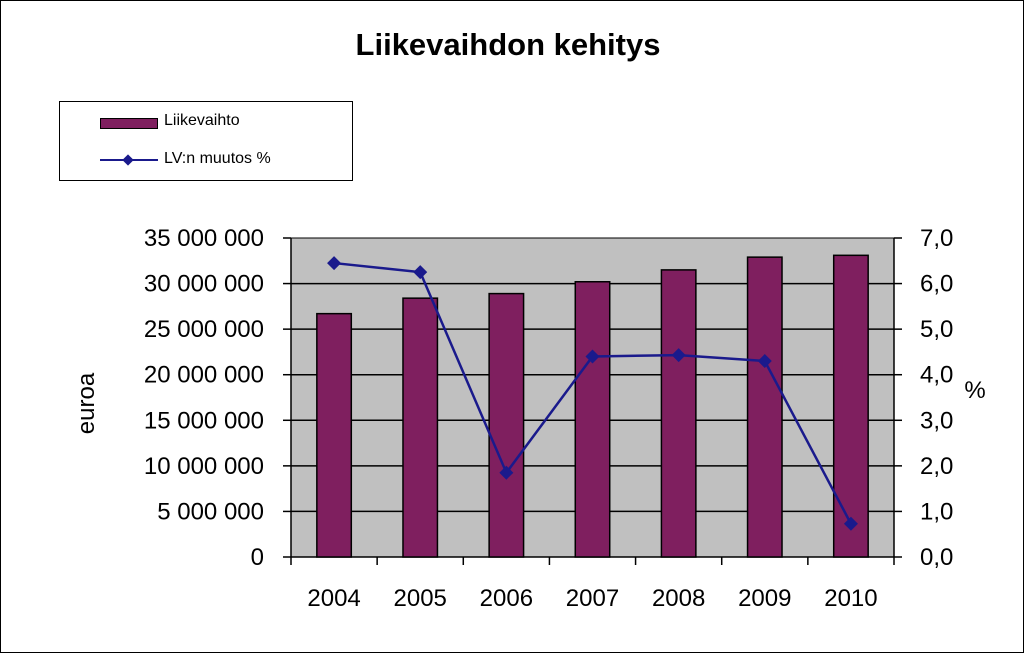 The image size is (1024, 653). What do you see at coordinates (257, 557) in the screenshot?
I see `y-tick-label: 0` at bounding box center [257, 557].